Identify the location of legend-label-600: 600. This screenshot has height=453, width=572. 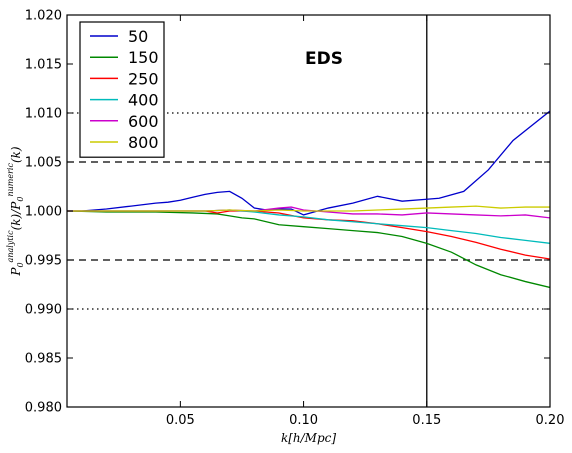
(143, 121).